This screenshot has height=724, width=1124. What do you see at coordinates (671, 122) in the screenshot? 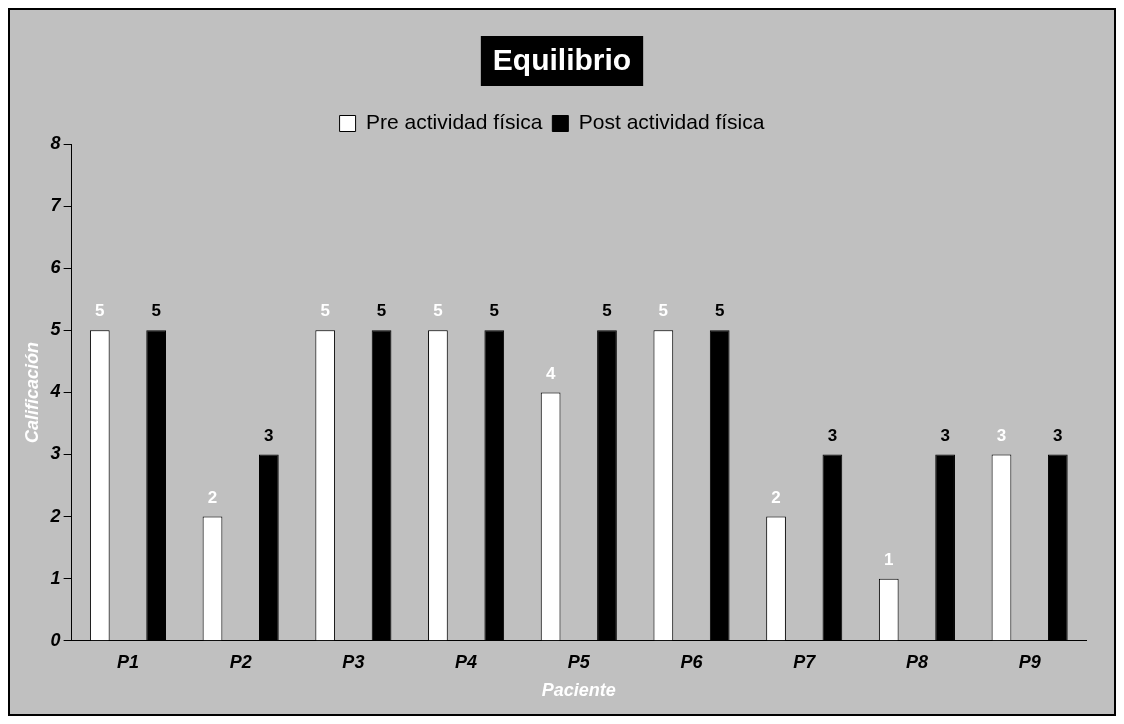
I see `legend-label: Post actividad física` at bounding box center [671, 122].